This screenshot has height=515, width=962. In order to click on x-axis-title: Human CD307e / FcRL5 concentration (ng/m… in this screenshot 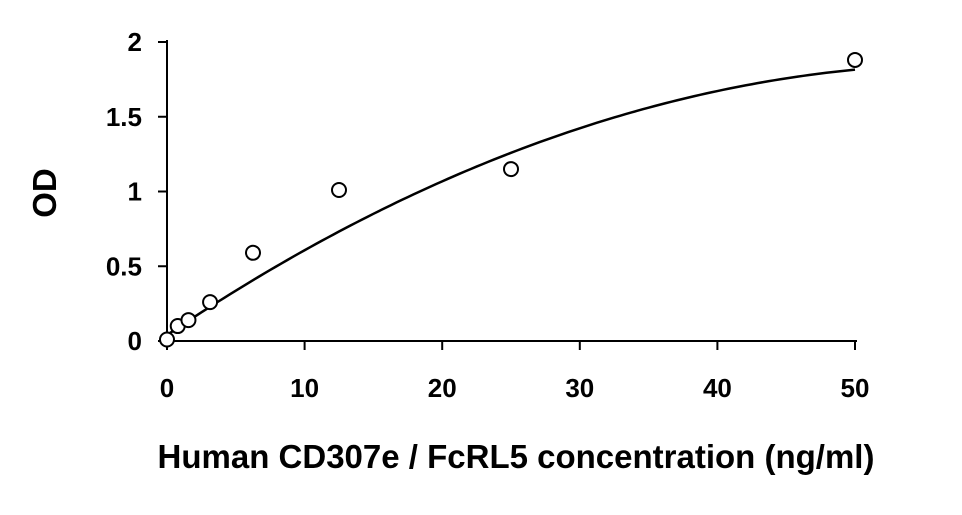, I will do `click(516, 456)`.